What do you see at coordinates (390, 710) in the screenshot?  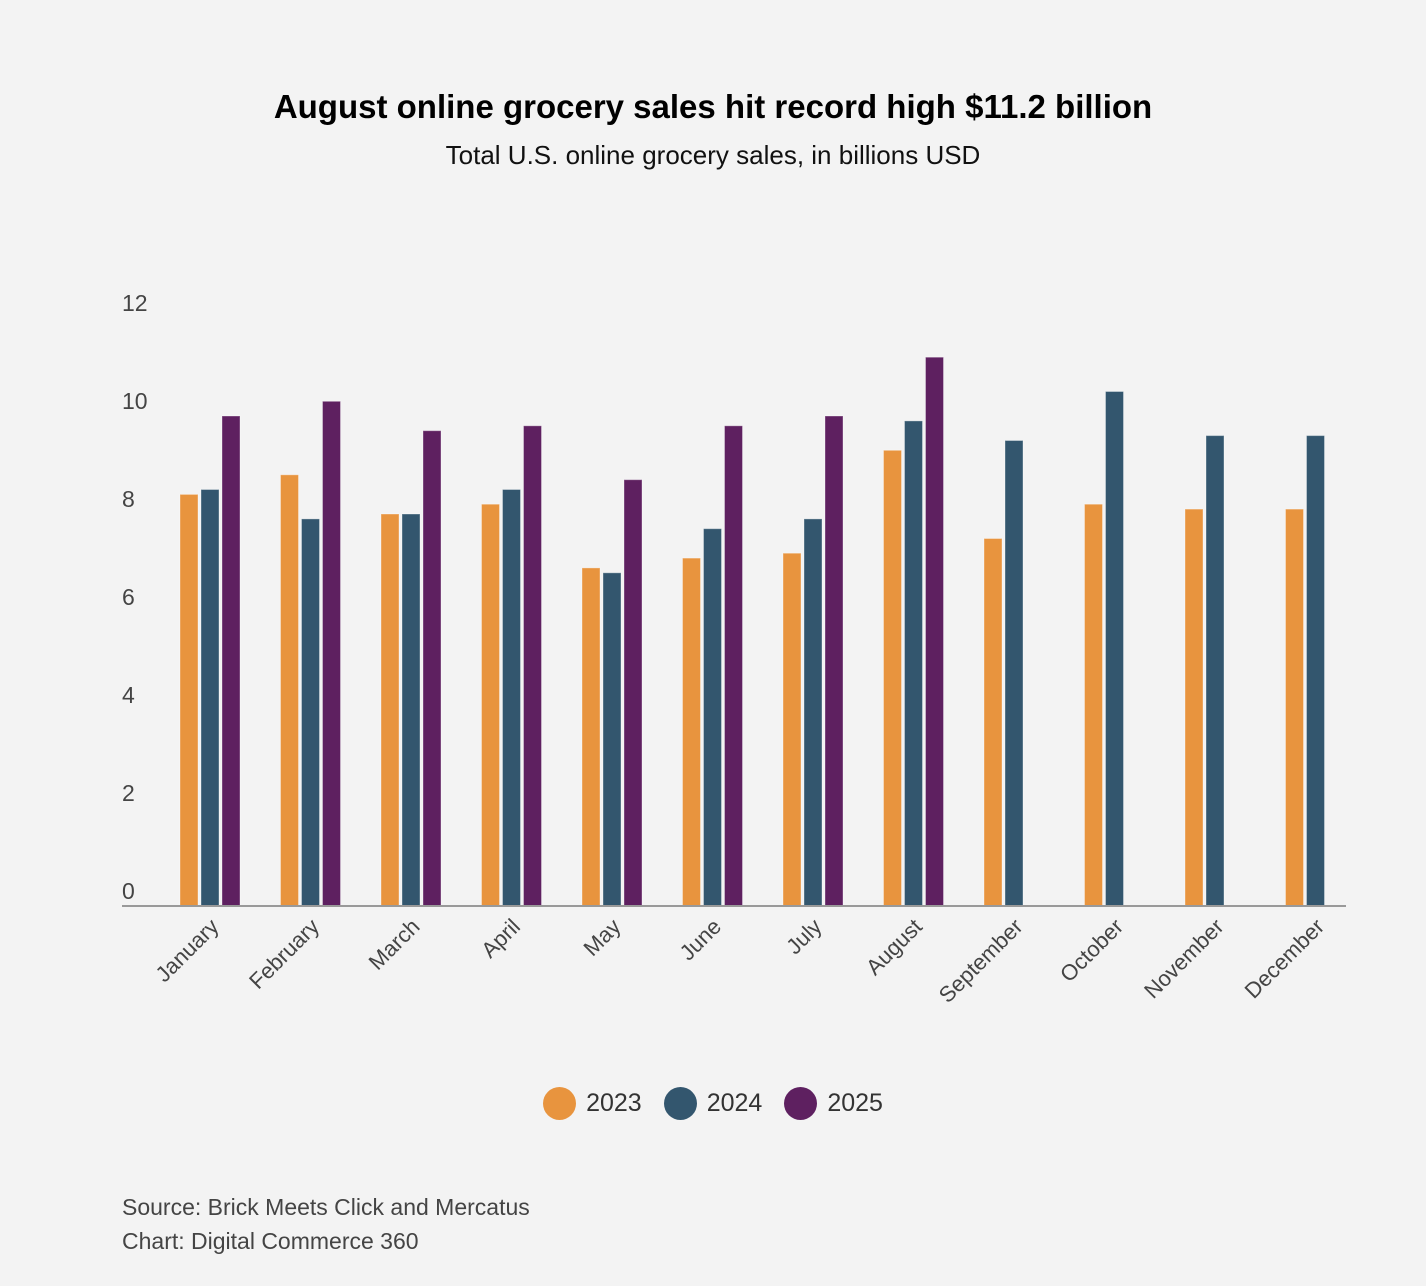 I see `bar-2023-march` at bounding box center [390, 710].